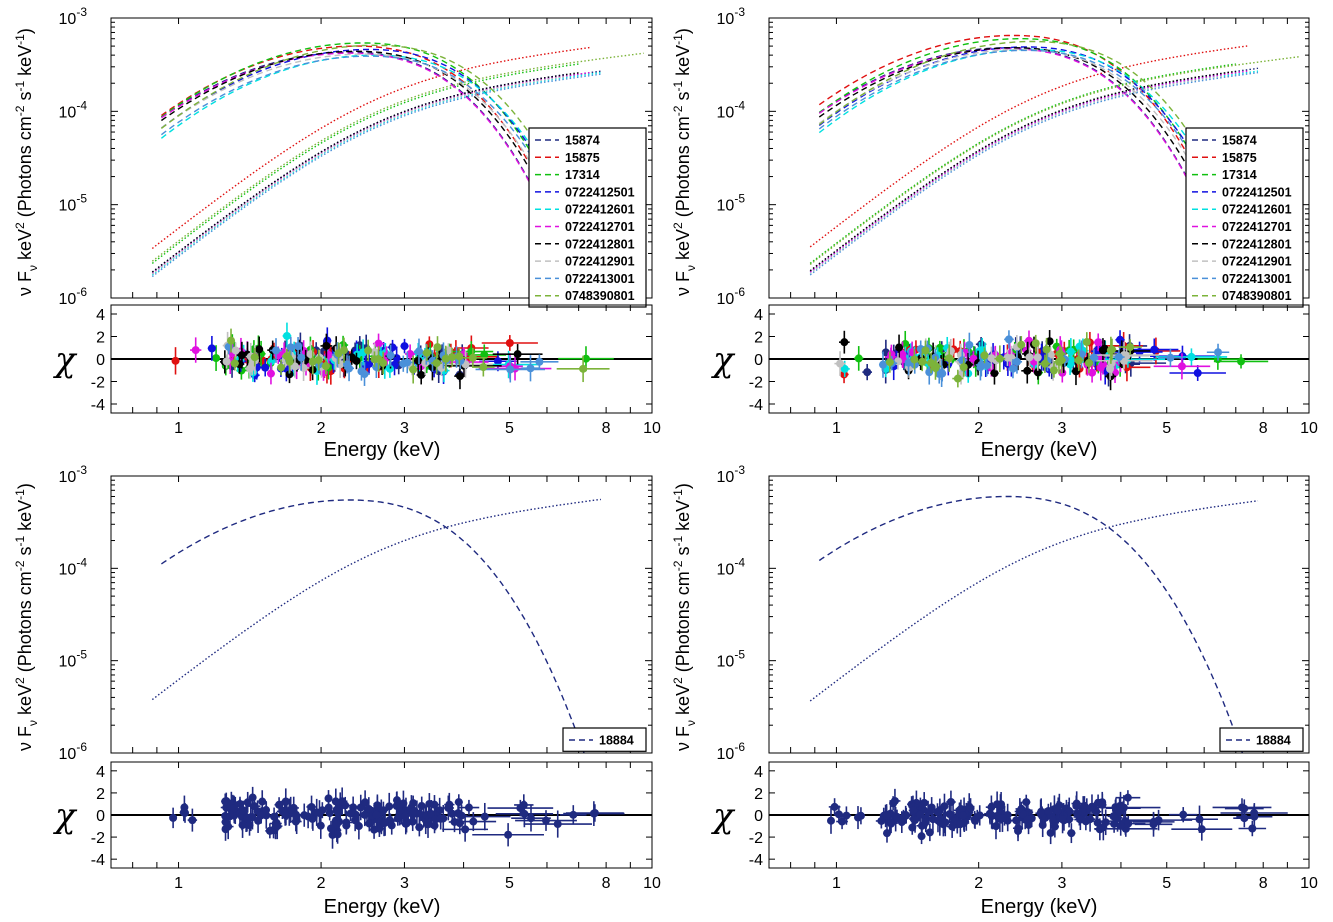 This screenshot has height=922, width=1333. I want to click on spectrum-frame, so click(1039, 158).